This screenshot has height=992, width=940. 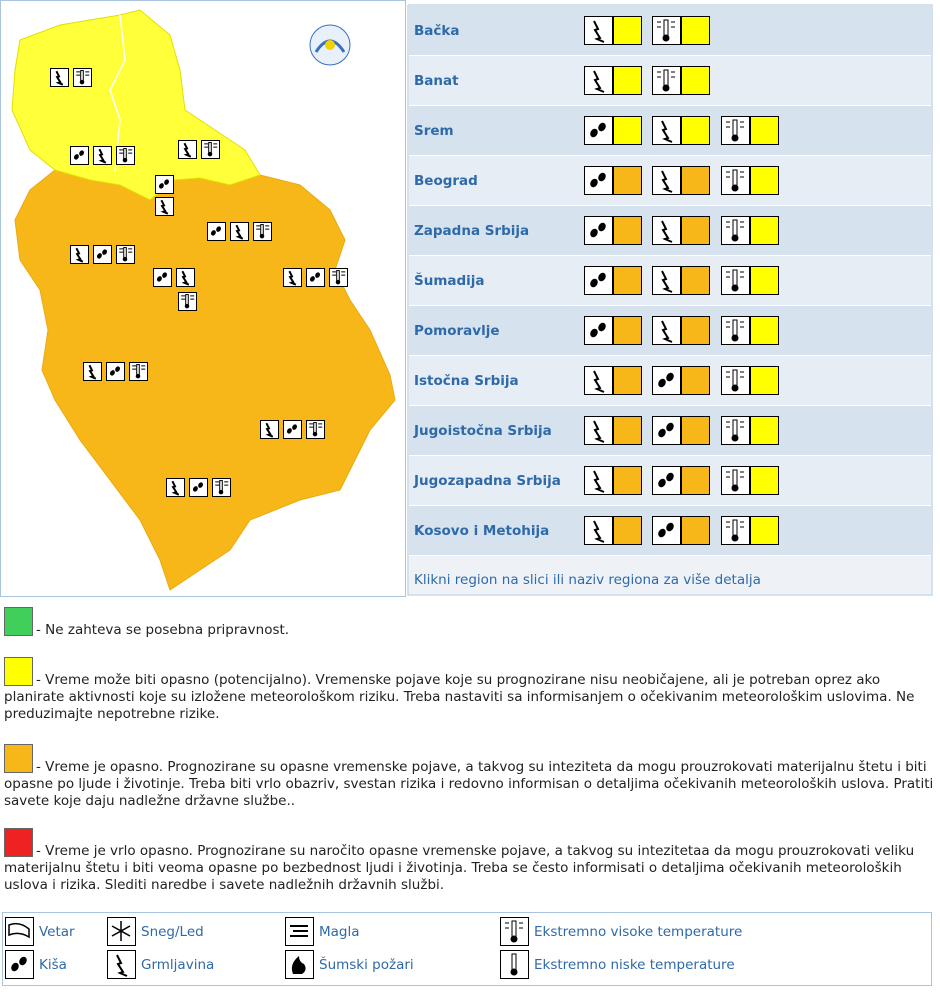 What do you see at coordinates (434, 131) in the screenshot?
I see `region-name: Srem` at bounding box center [434, 131].